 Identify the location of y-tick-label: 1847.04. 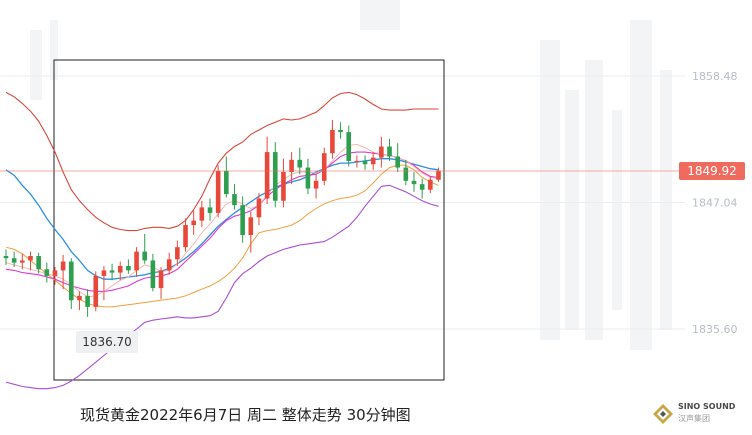
(715, 203).